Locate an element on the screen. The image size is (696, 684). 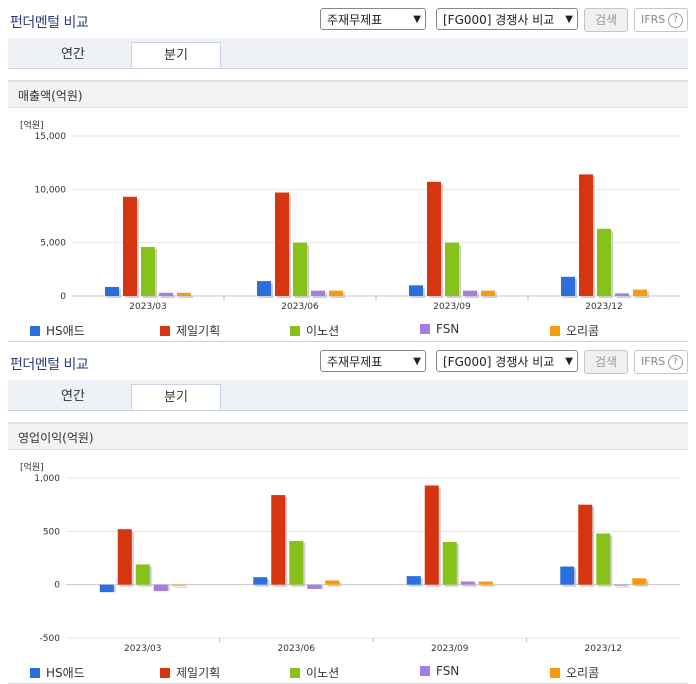
bar-HS애드-2023/09 is located at coordinates (416, 290).